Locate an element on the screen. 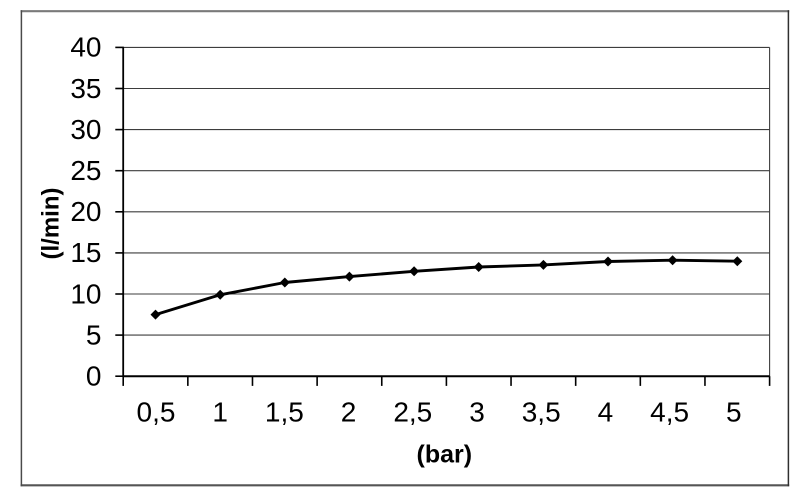 The height and width of the screenshot is (499, 800). svg-text: 20 is located at coordinates (85, 211).